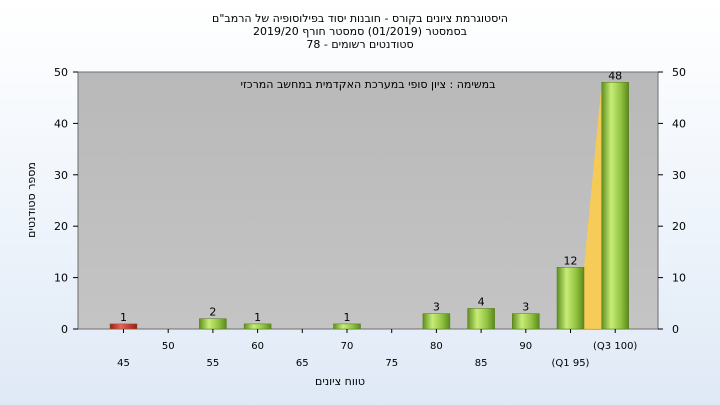 This screenshot has width=720, height=405. Describe the element at coordinates (571, 363) in the screenshot. I see `x-tick-label: (Q1 95)` at that location.